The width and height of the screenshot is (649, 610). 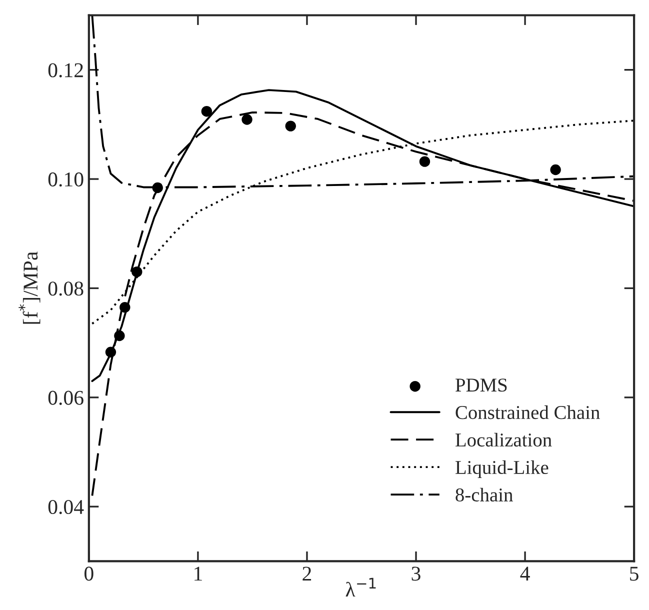 What do you see at coordinates (89, 573) in the screenshot?
I see `x-tick-label: 0` at bounding box center [89, 573].